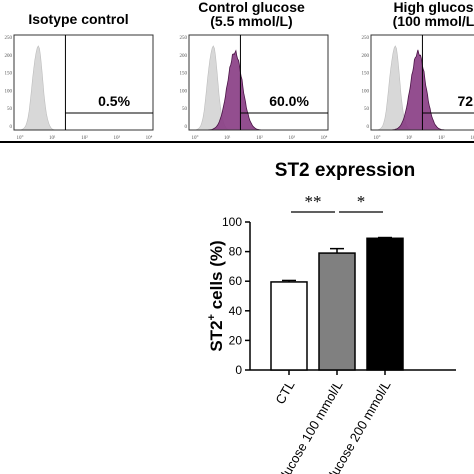  I want to click on panel-title-line-2: (100 mmol/L, so click(433, 21).